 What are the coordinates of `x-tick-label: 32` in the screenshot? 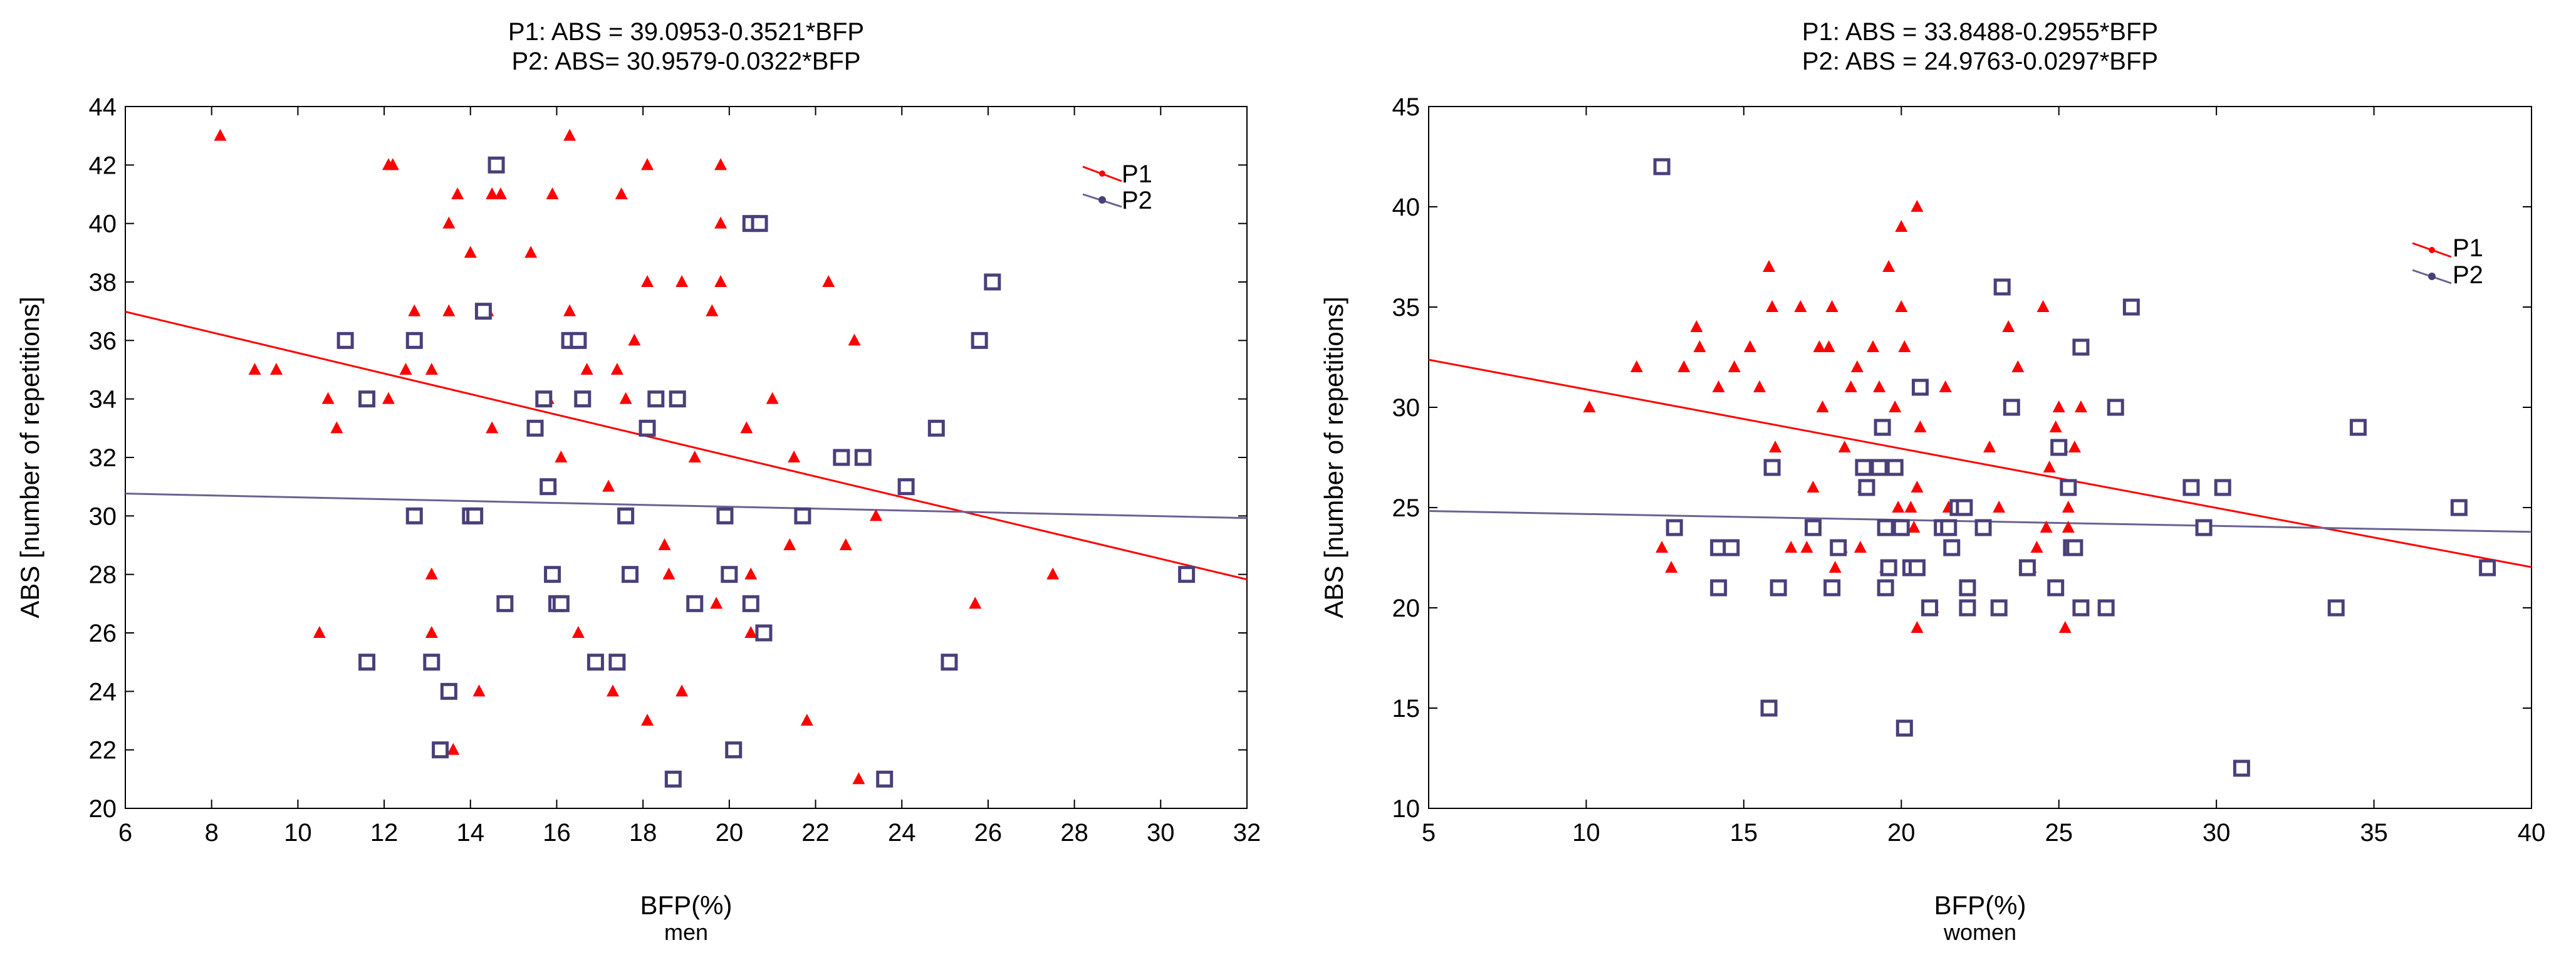 It's located at (1247, 833).